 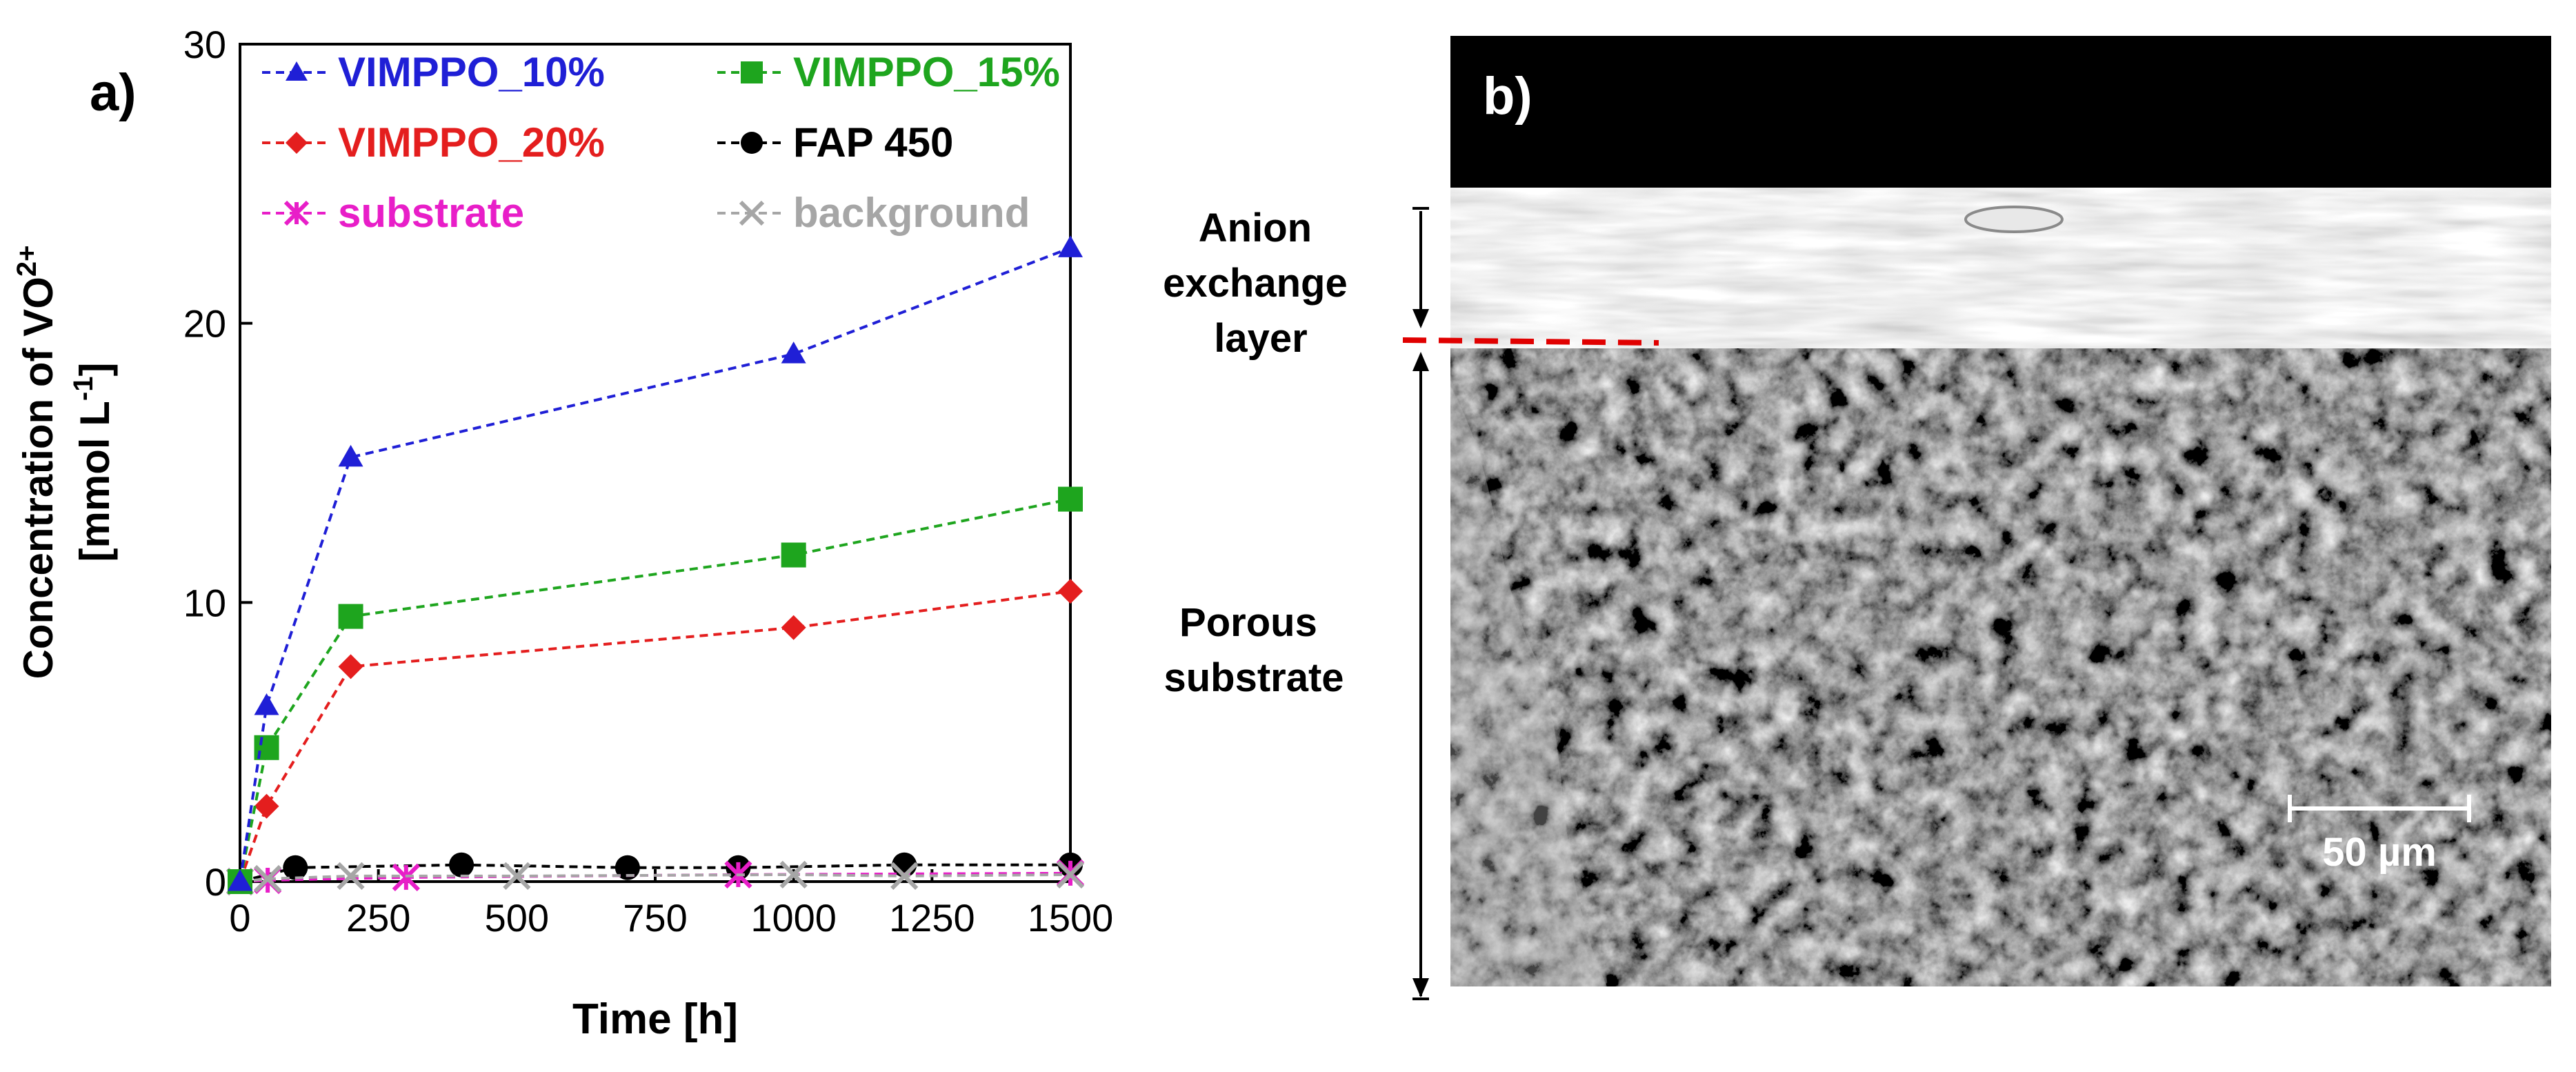 I want to click on porous-substrate-label: Porous substrate, so click(x=1254, y=650).